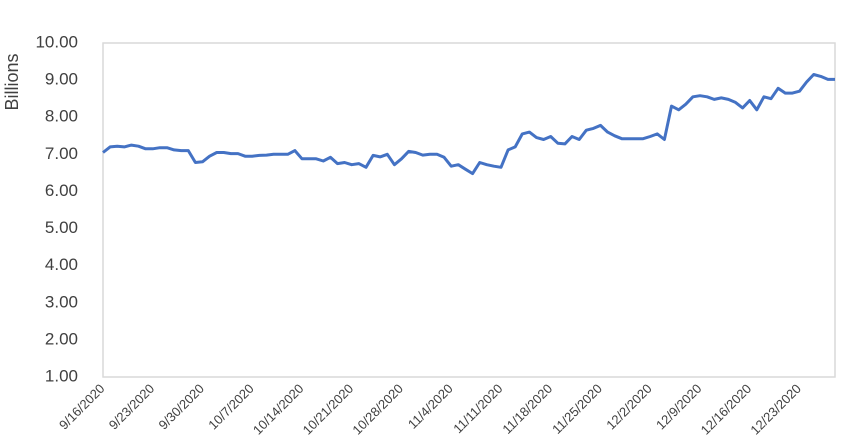 This screenshot has width=852, height=446. What do you see at coordinates (477, 408) in the screenshot?
I see `x-tick-label: 11/11/2020` at bounding box center [477, 408].